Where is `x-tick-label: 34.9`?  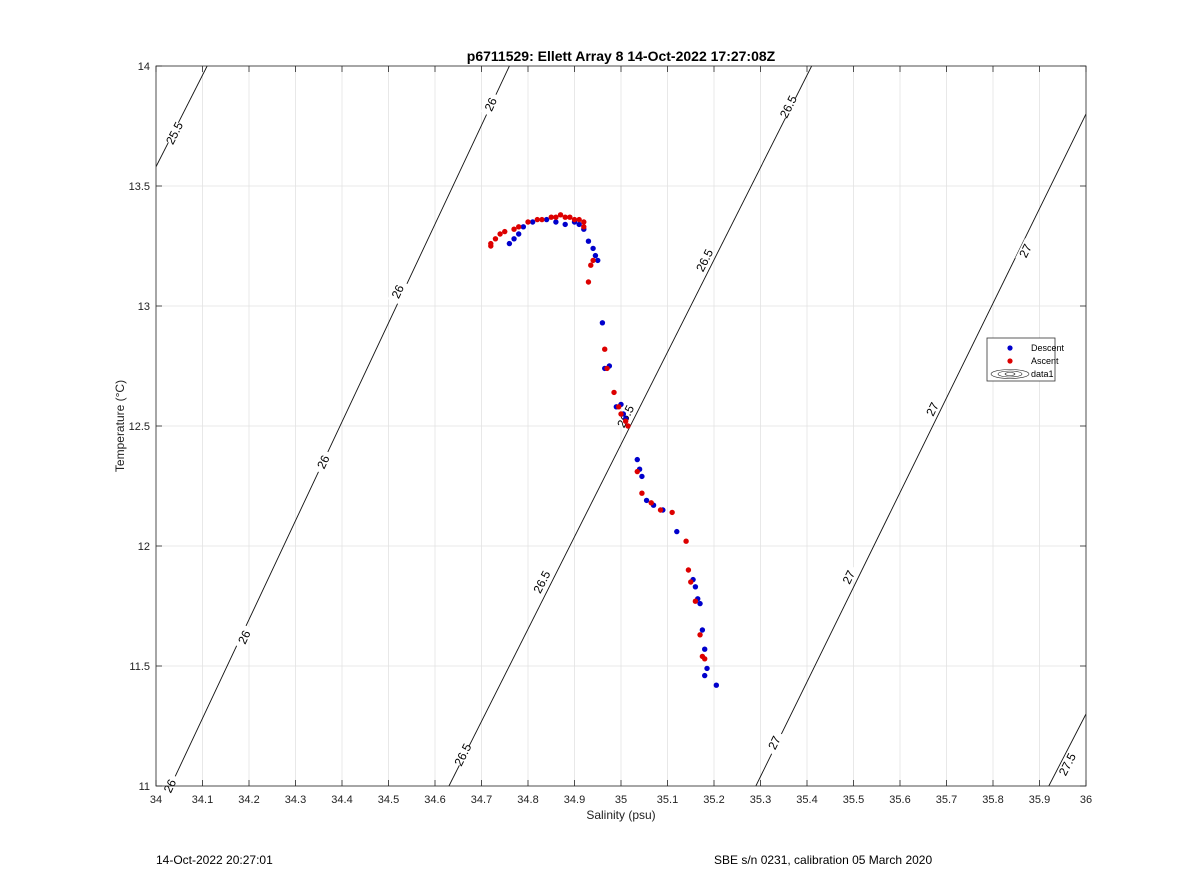
x-tick-label: 34.9 is located at coordinates (574, 800).